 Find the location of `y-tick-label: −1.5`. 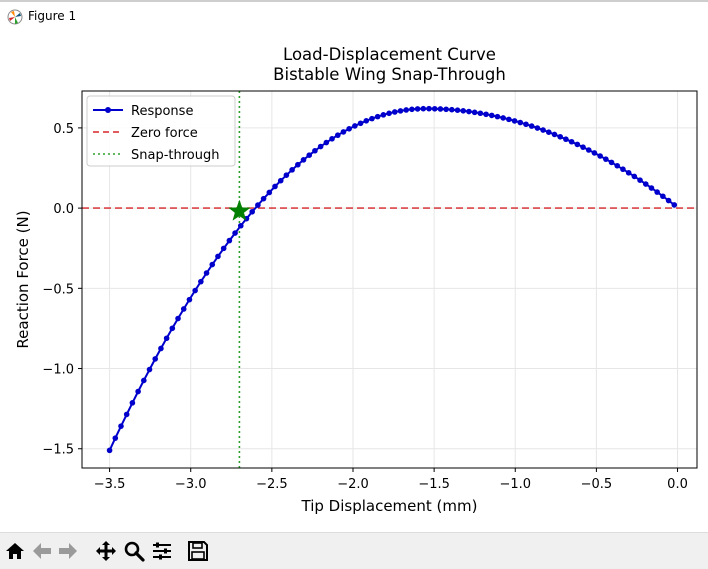

y-tick-label: −1.5 is located at coordinates (58, 450).